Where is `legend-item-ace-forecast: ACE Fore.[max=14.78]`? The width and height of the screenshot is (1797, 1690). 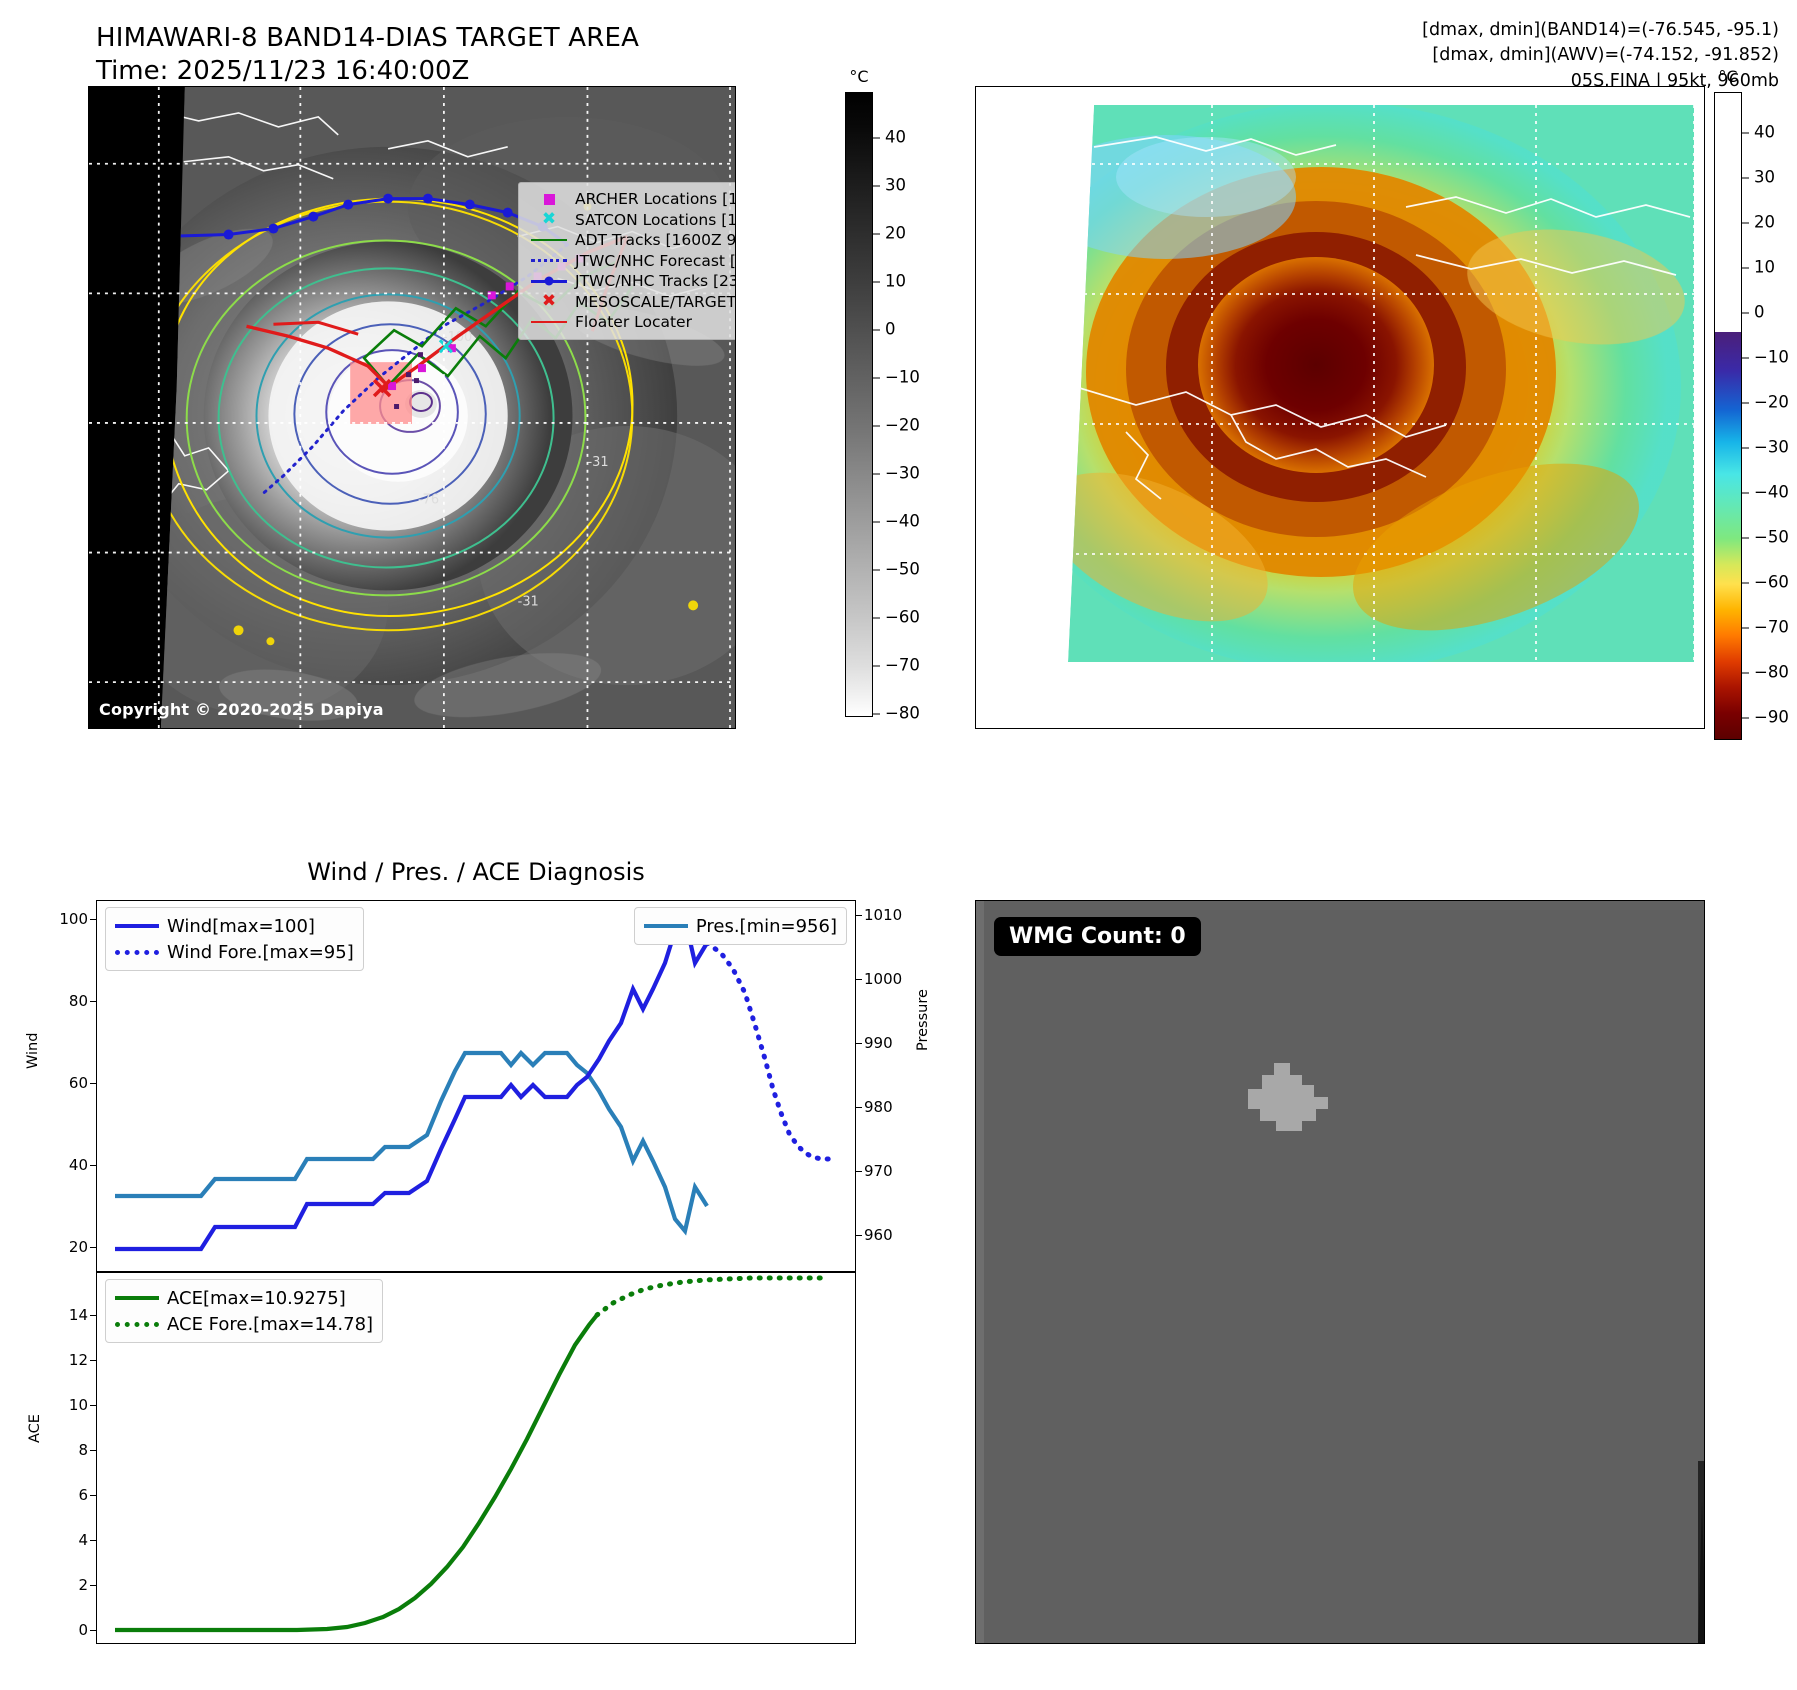
legend-item-ace-forecast: ACE Fore.[max=14.78] is located at coordinates (244, 1324).